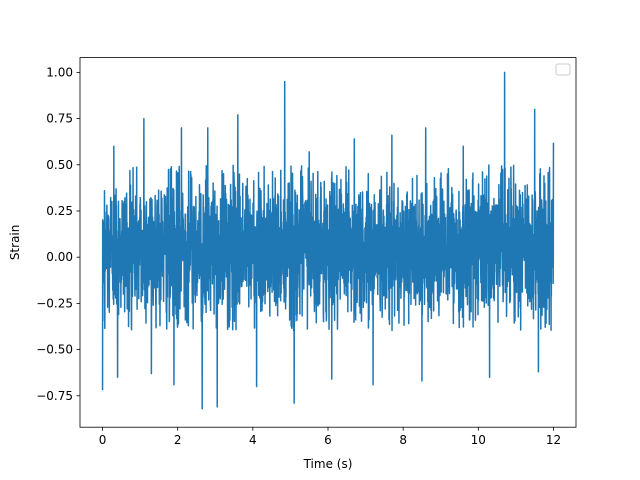 The height and width of the screenshot is (480, 640). What do you see at coordinates (553, 440) in the screenshot?
I see `x-tick-label: 12` at bounding box center [553, 440].